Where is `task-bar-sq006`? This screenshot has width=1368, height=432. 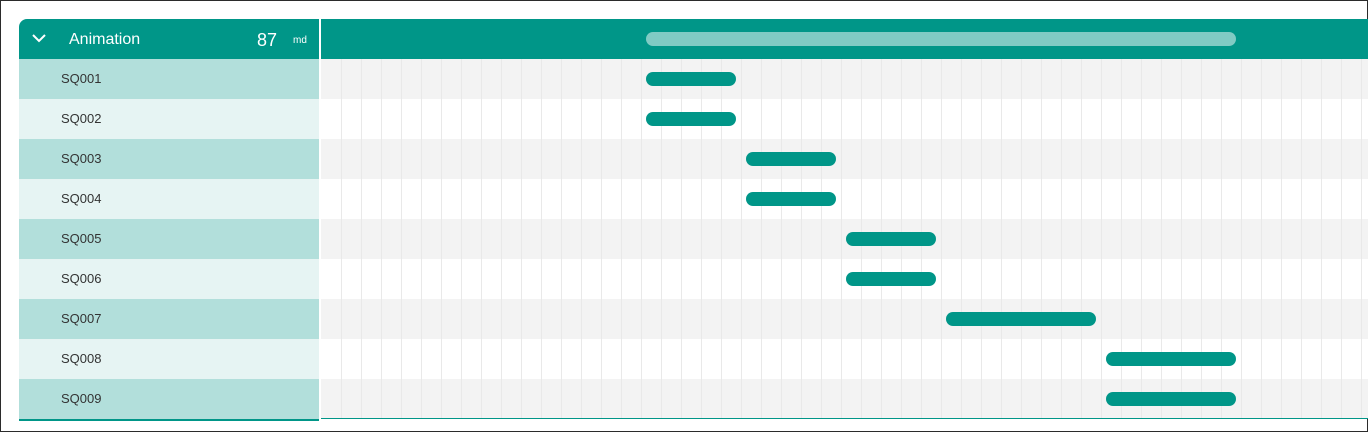
task-bar-sq006 is located at coordinates (891, 279).